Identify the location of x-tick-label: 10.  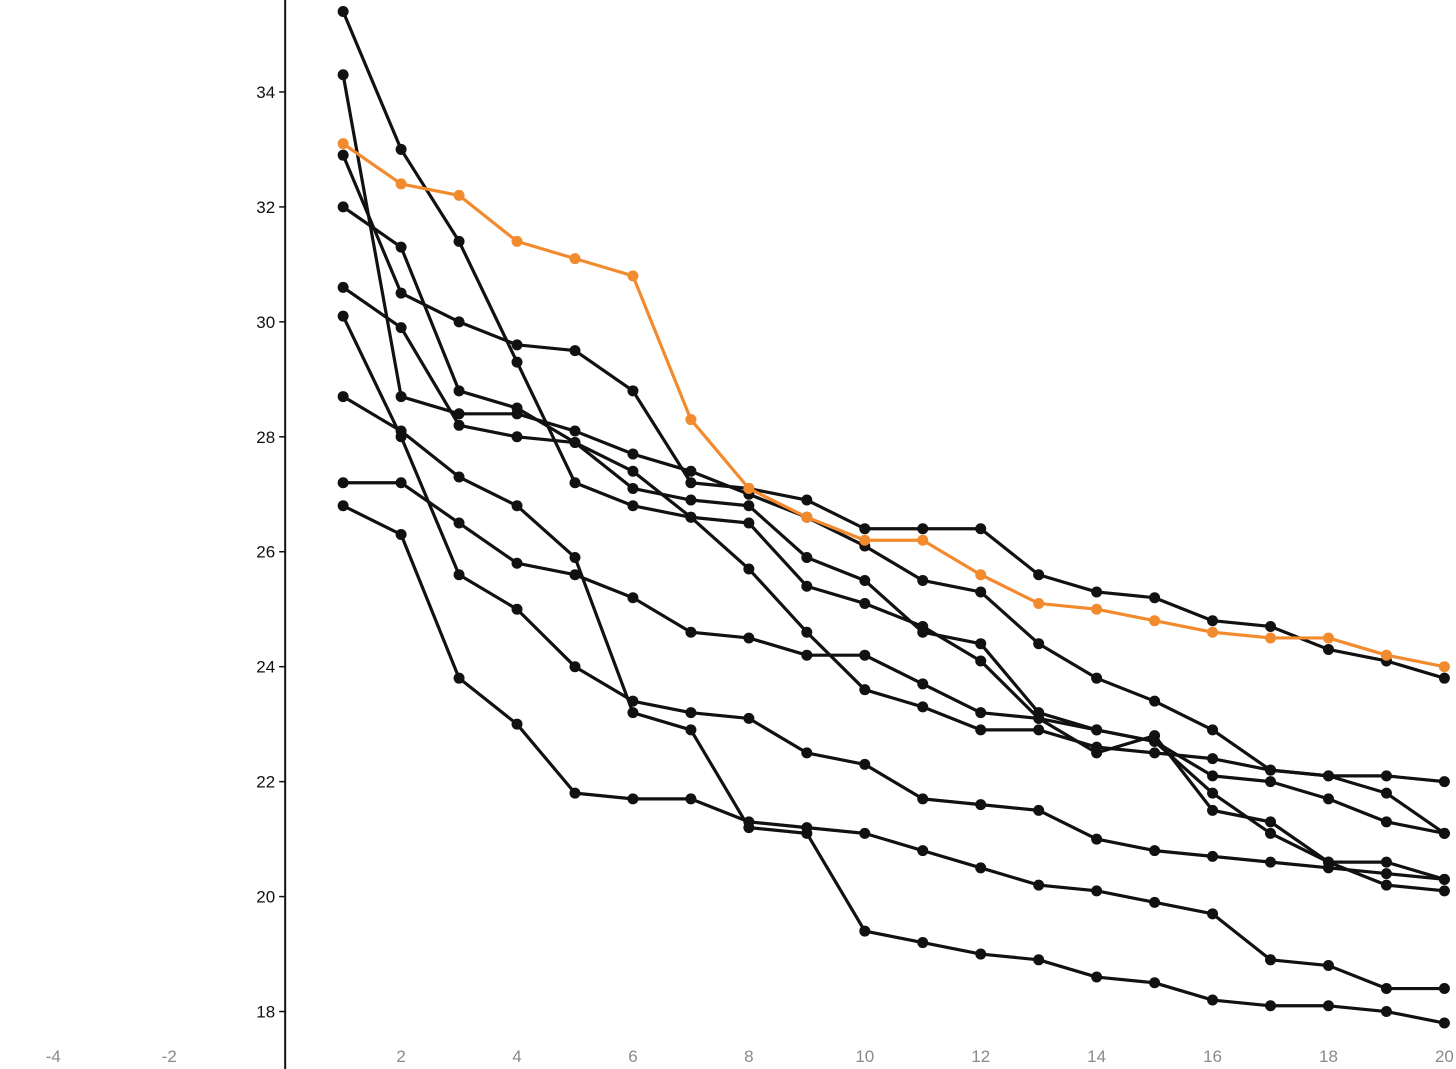
(864, 1056).